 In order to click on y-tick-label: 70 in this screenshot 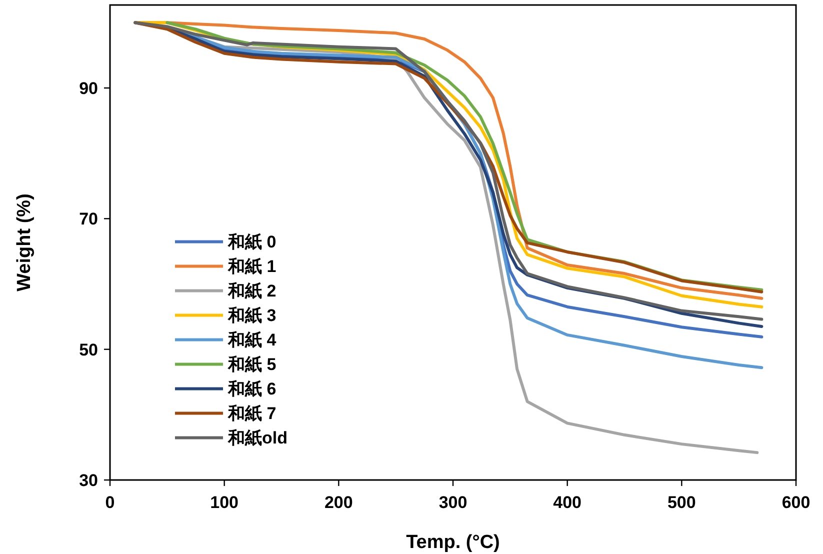, I will do `click(88, 219)`.